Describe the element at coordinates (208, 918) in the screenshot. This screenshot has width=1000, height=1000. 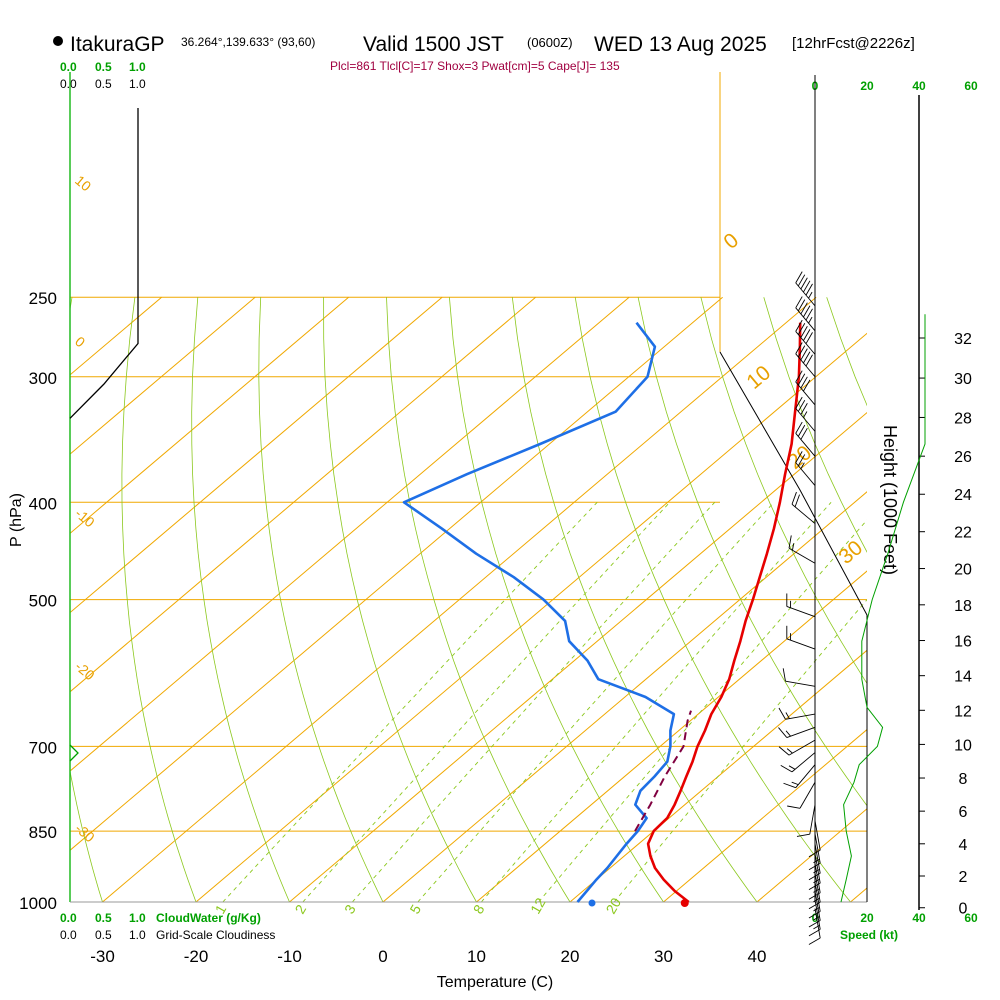
I see `cloudwater-legend-label: CloudWater (g/Kg)` at that location.